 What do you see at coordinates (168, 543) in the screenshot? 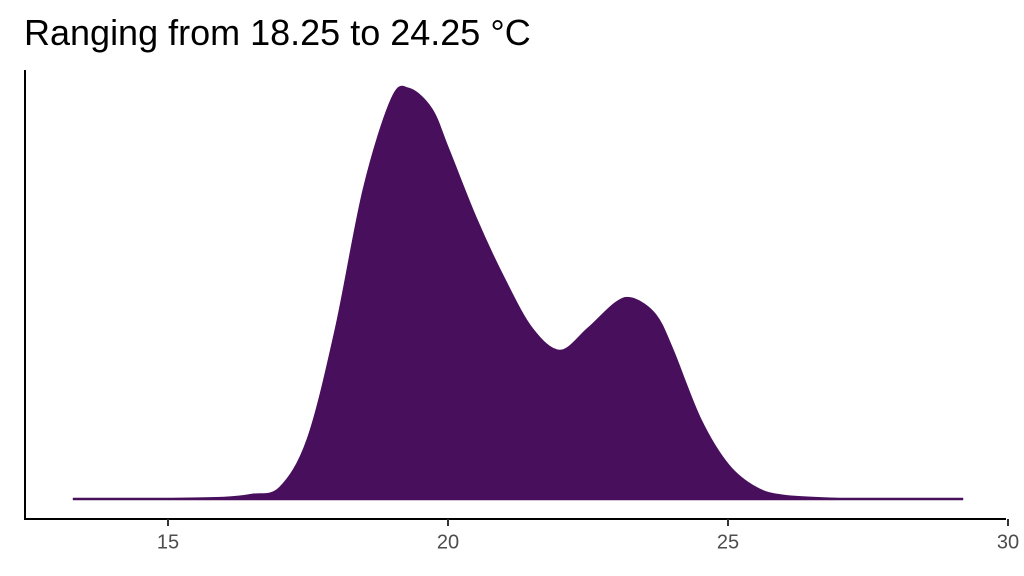
I see `x-tick-label: 15` at bounding box center [168, 543].